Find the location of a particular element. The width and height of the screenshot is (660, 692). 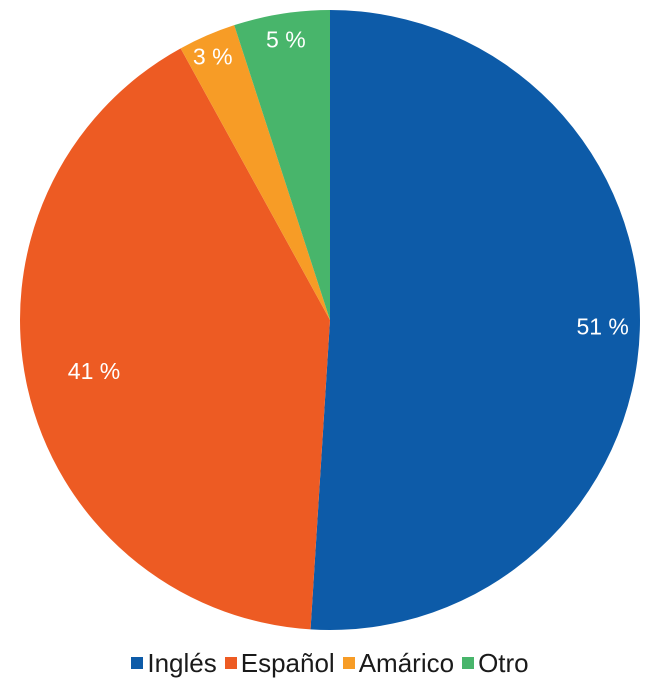

data-label-amarico: 3 % is located at coordinates (213, 56).